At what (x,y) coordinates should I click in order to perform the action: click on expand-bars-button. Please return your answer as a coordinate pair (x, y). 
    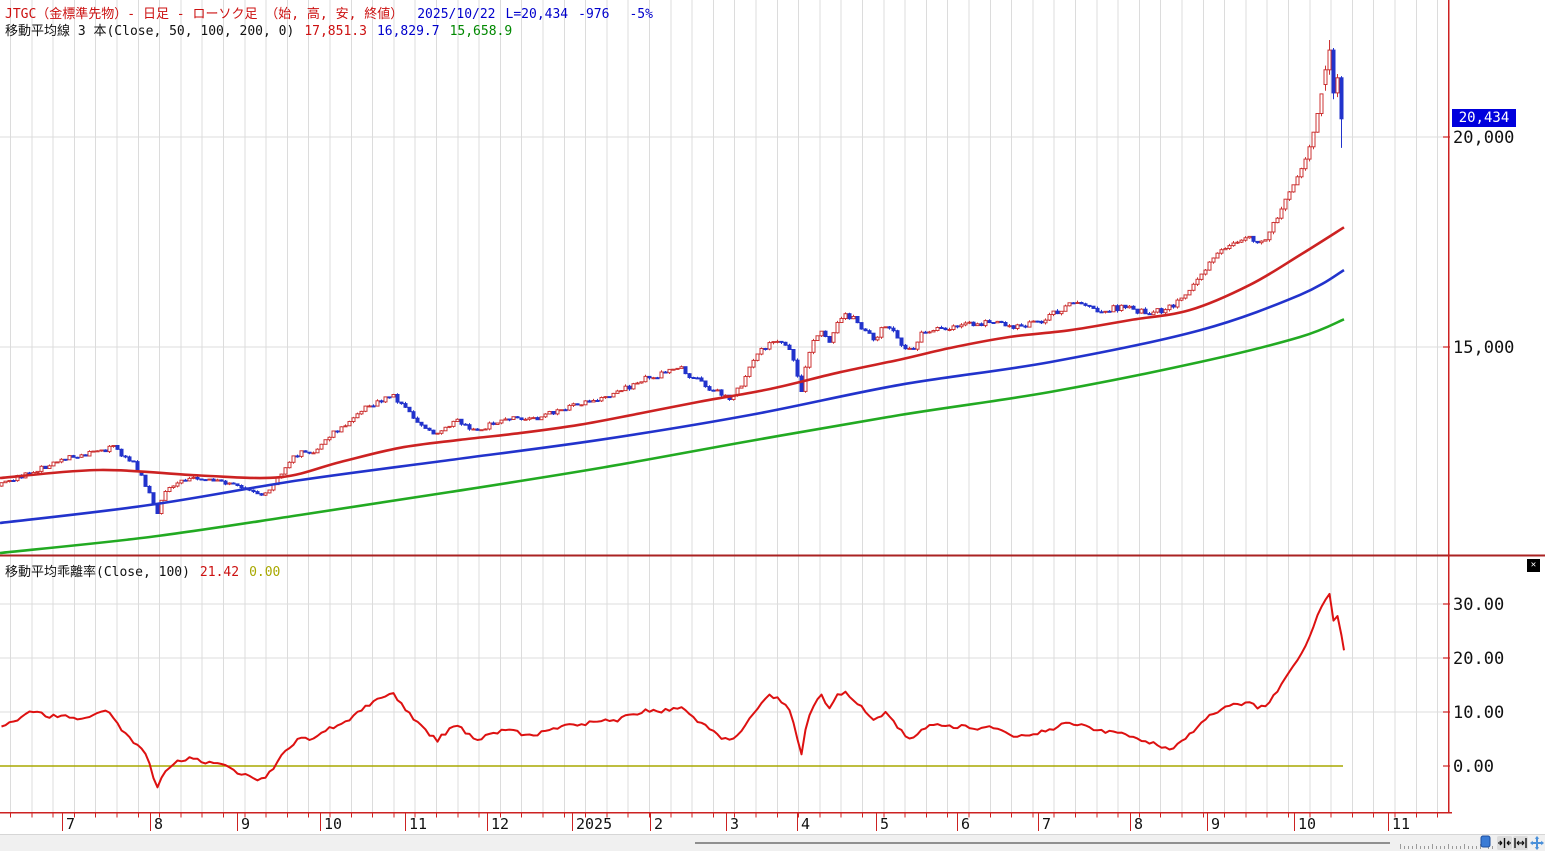
    Looking at the image, I should click on (1520, 843).